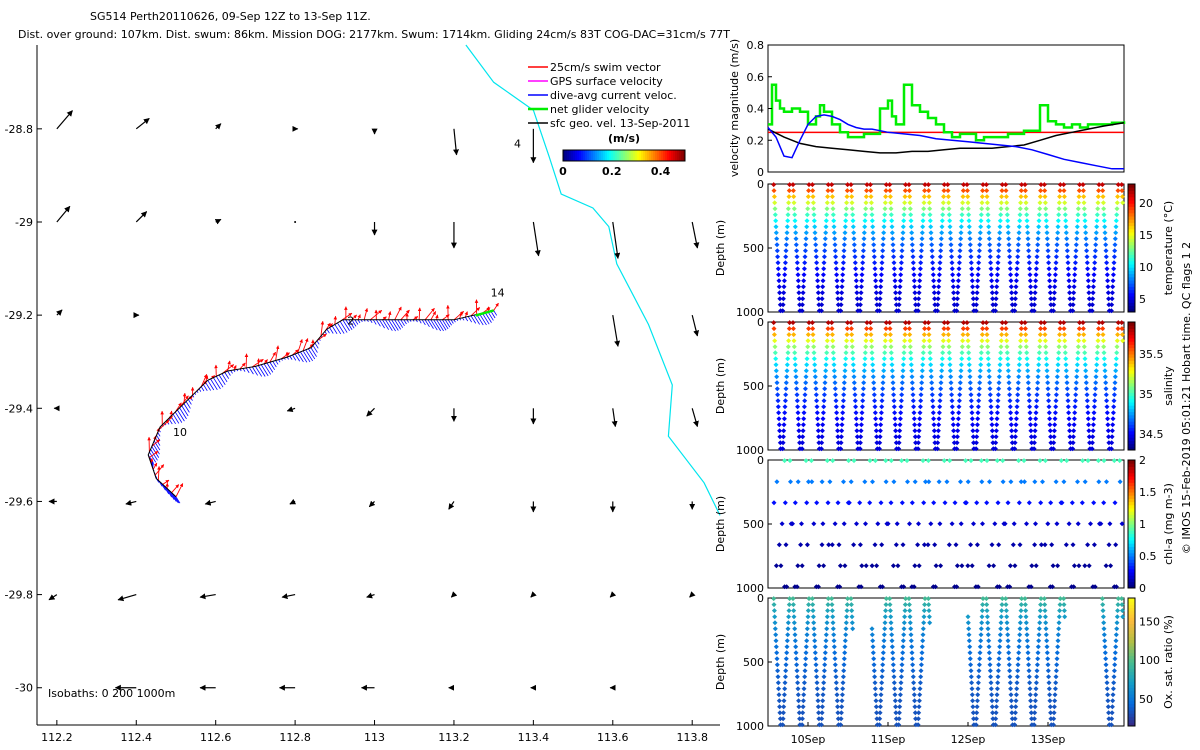 The height and width of the screenshot is (750, 1200). I want to click on glider-track-line, so click(320, 404).